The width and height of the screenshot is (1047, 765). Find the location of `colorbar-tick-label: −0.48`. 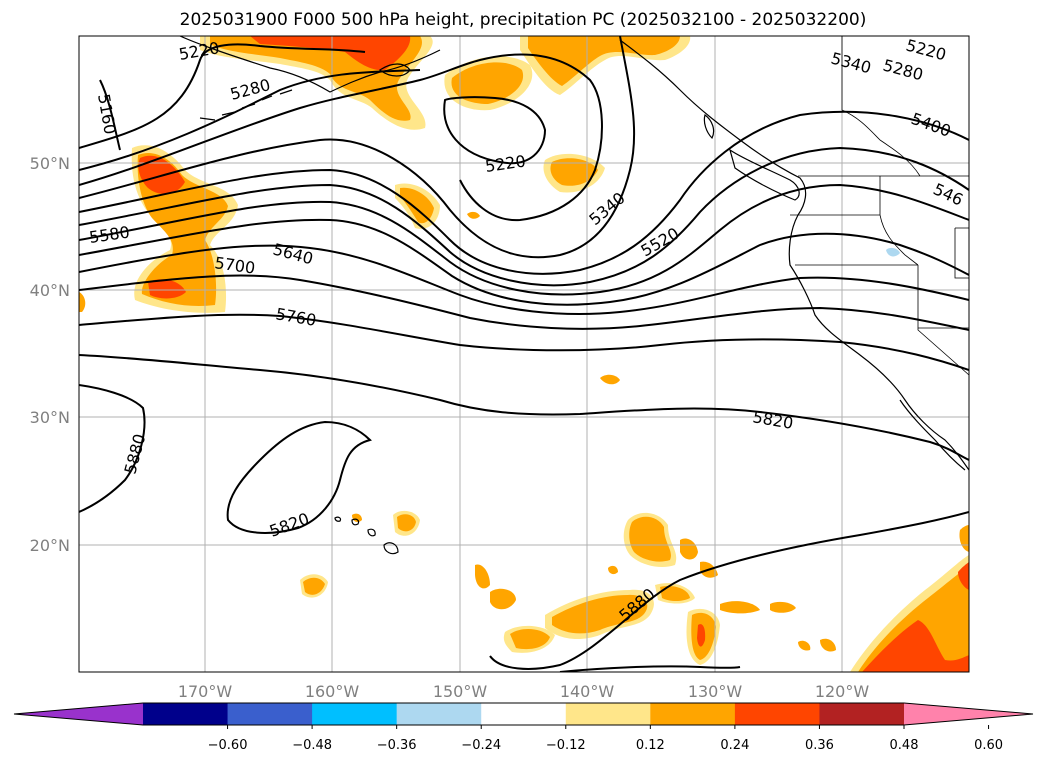

colorbar-tick-label: −0.48 is located at coordinates (312, 745).